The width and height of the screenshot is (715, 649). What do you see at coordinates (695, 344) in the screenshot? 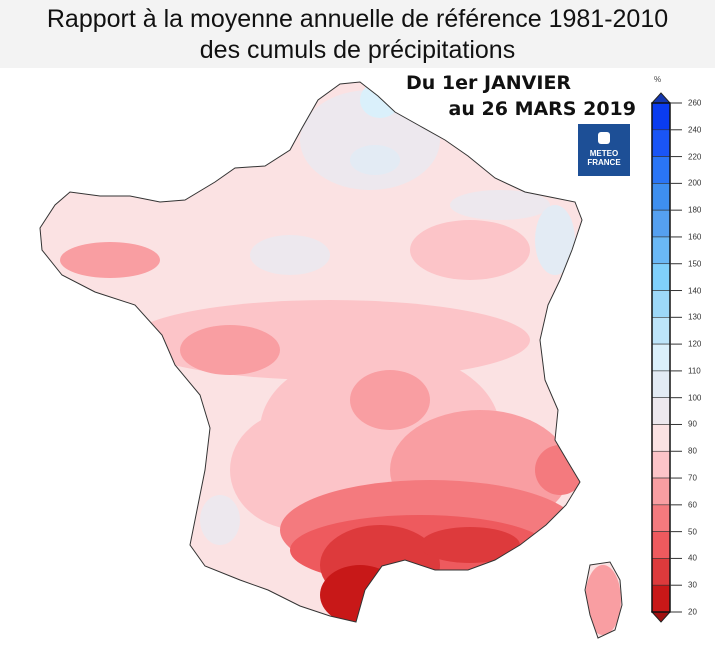
I see `legend-tick-label: 120` at bounding box center [695, 344].